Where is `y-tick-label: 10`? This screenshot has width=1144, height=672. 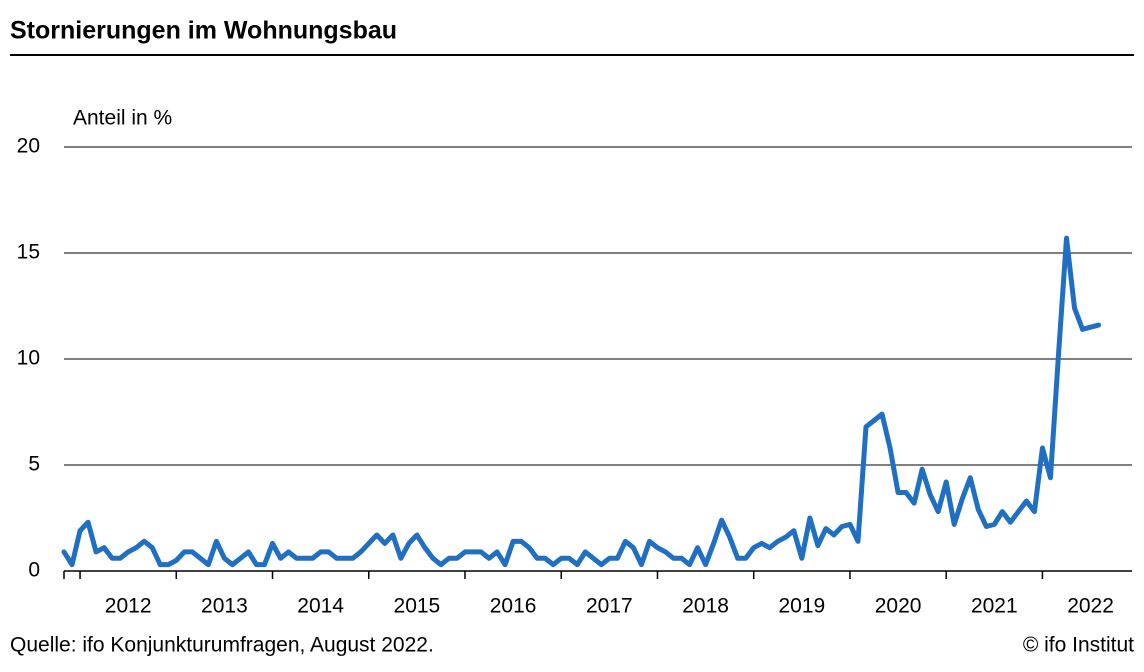
y-tick-label: 10 is located at coordinates (28, 358).